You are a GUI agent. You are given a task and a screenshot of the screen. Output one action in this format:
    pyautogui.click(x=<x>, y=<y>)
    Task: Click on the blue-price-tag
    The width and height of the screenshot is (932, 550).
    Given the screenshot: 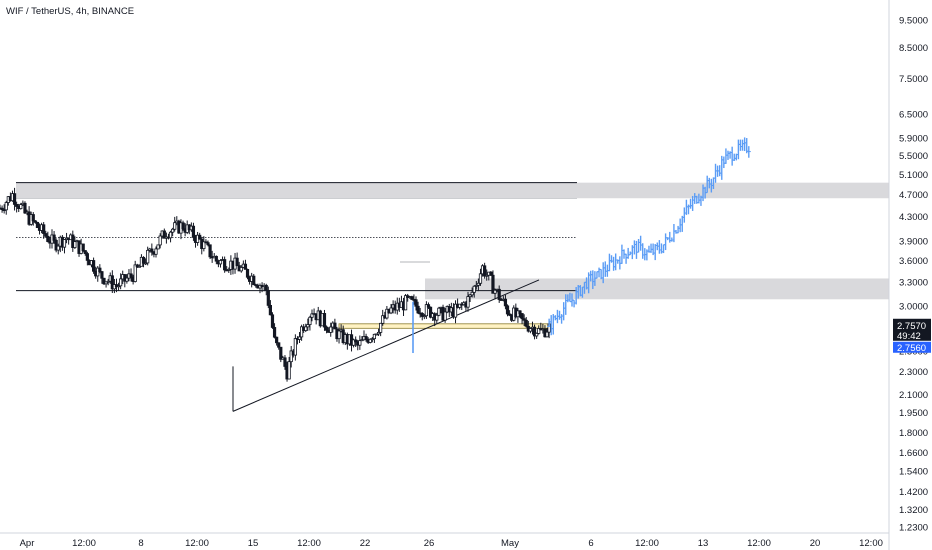 What is the action you would take?
    pyautogui.click(x=912, y=347)
    